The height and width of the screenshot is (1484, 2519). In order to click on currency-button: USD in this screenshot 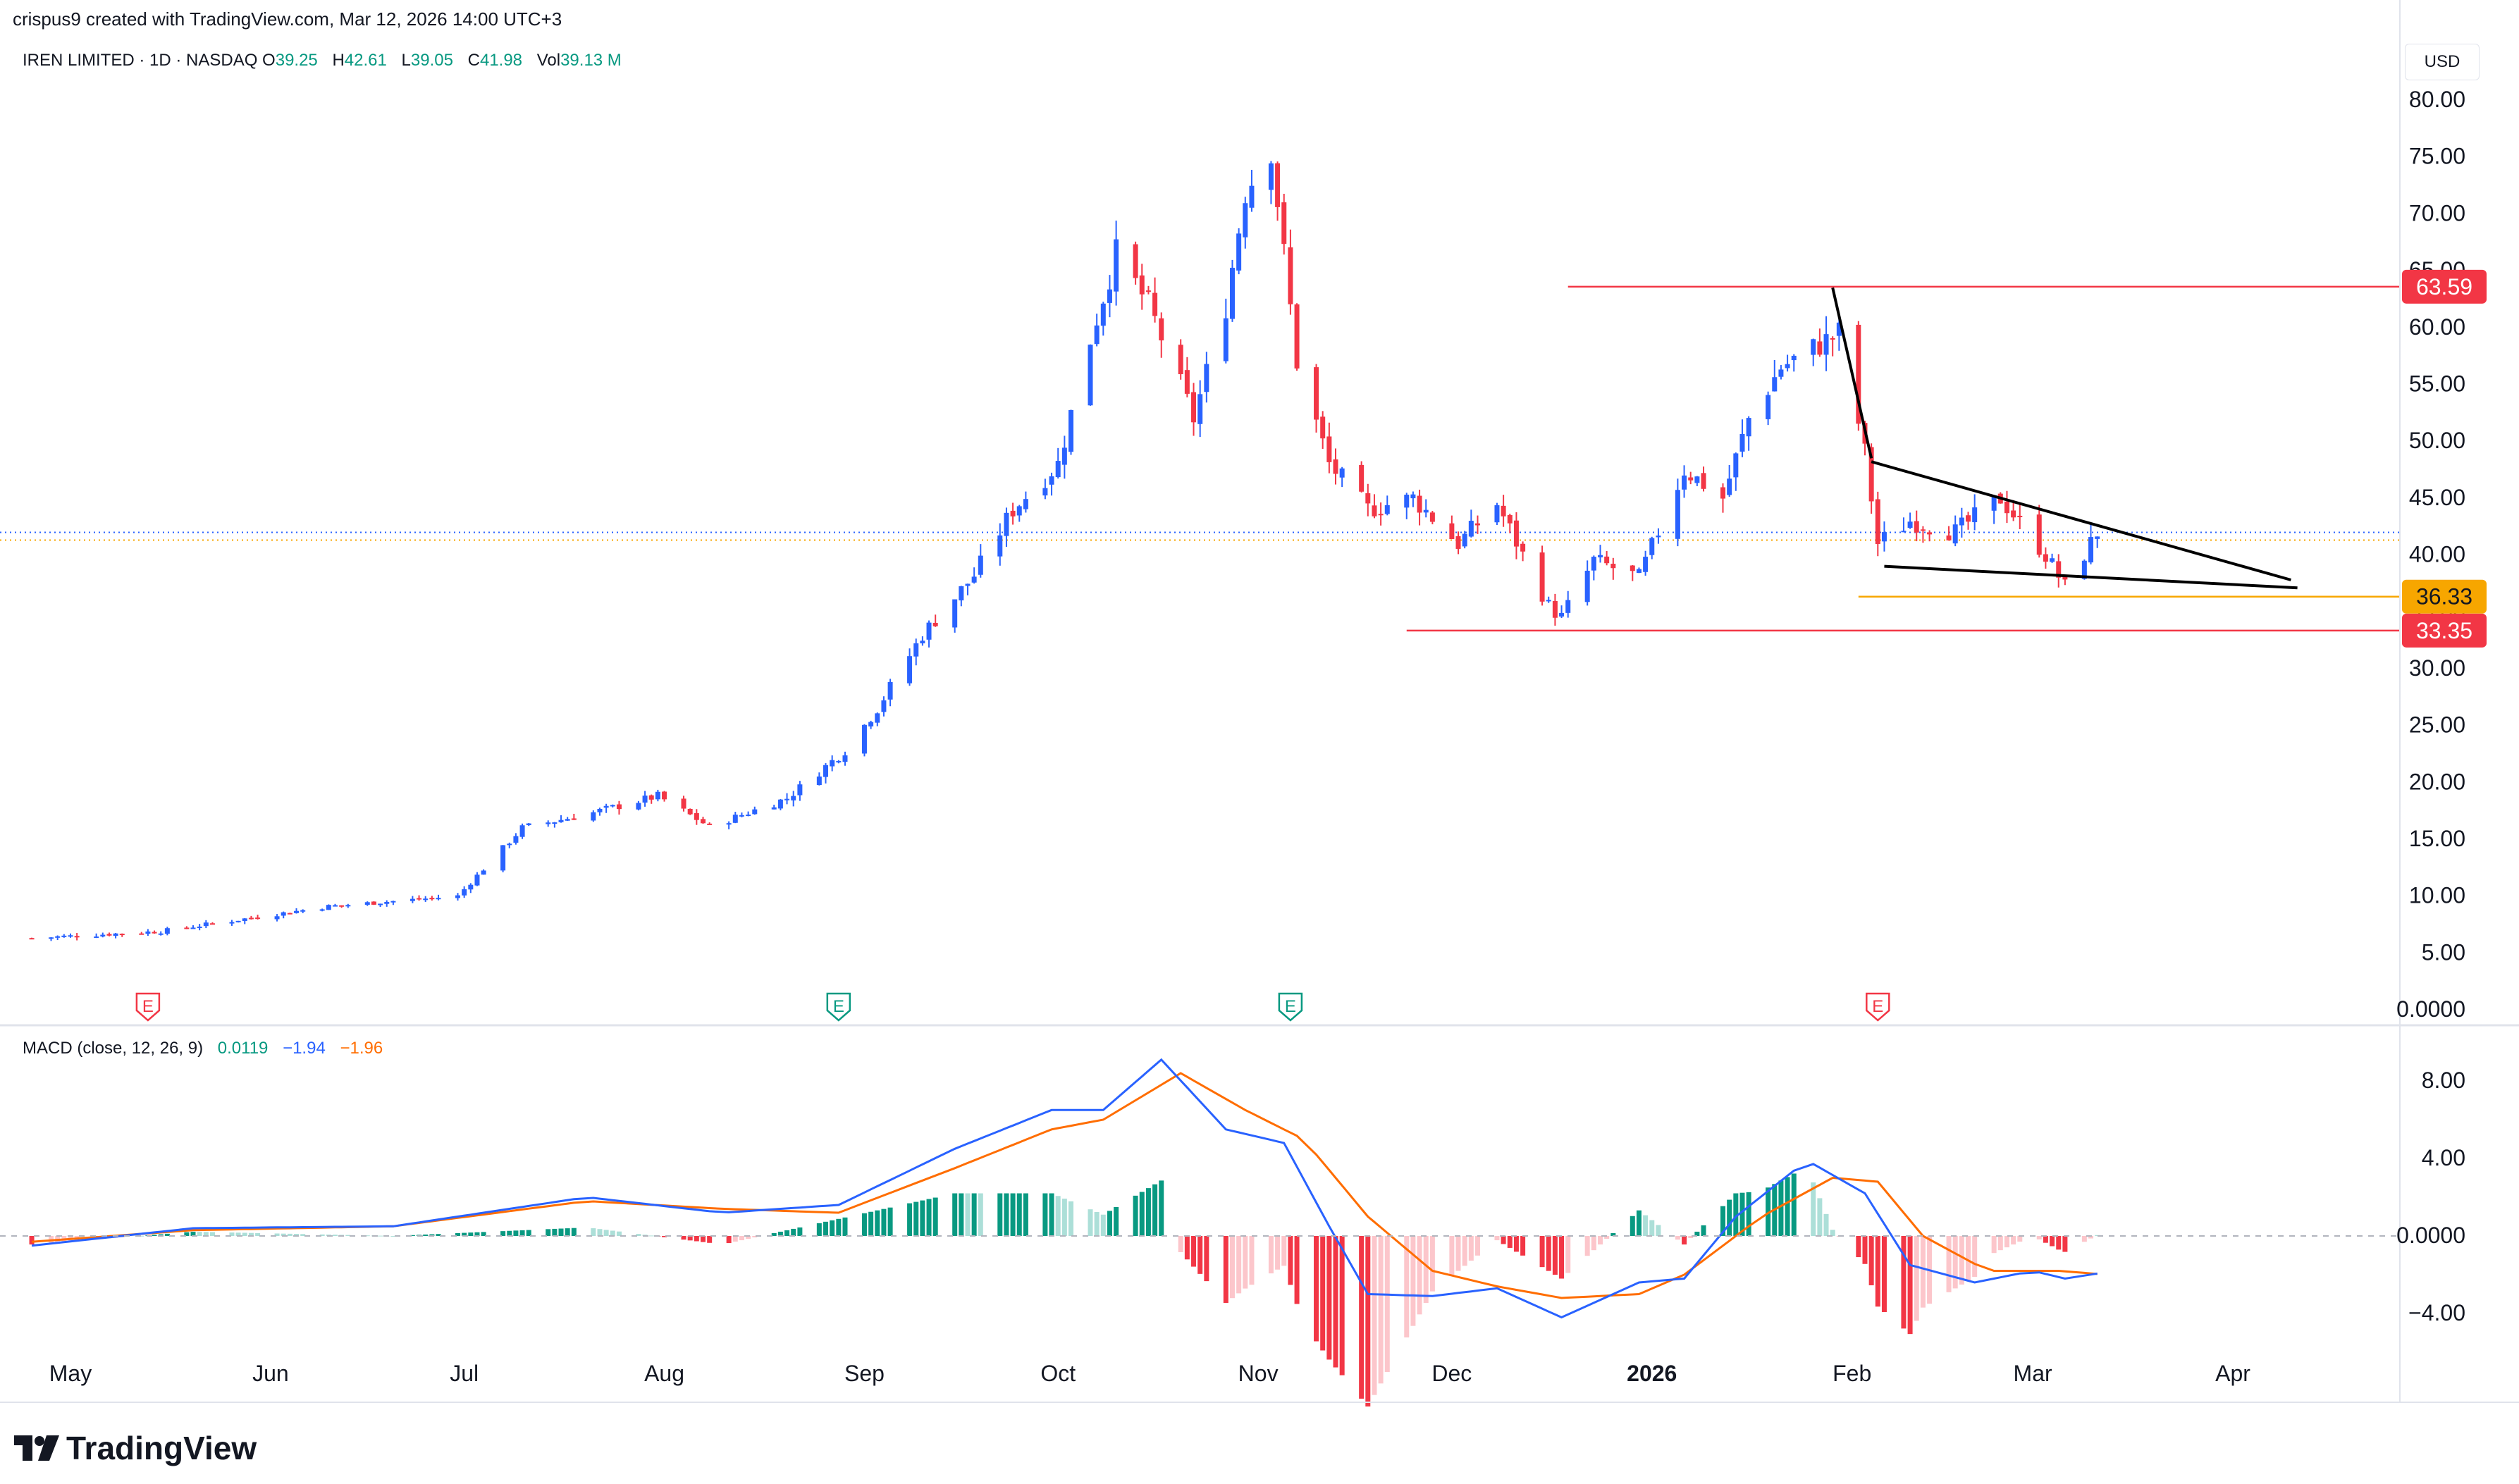, I will do `click(2442, 62)`.